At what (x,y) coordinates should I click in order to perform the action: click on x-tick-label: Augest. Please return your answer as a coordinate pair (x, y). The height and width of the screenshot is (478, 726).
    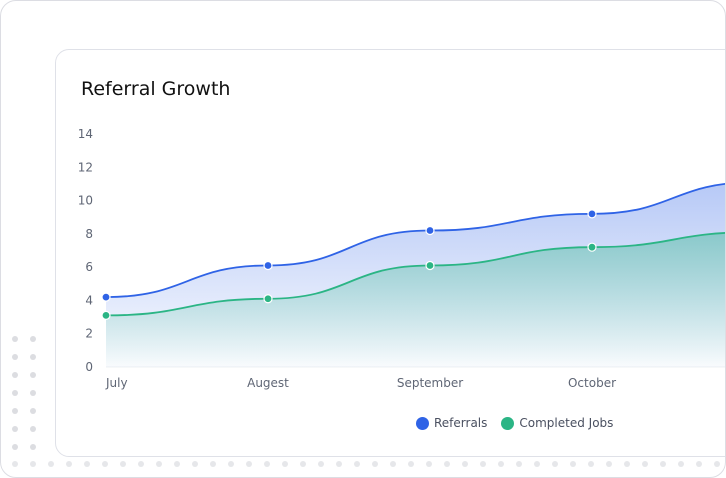
    Looking at the image, I should click on (268, 383).